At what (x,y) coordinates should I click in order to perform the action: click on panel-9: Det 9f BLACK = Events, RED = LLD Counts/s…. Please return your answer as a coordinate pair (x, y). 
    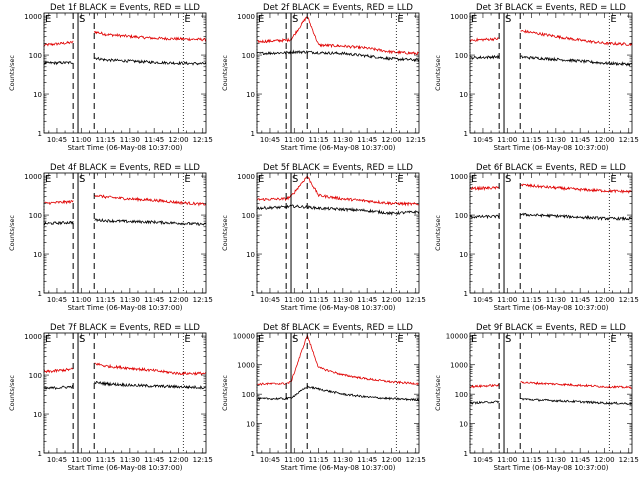
    Looking at the image, I should click on (536, 397).